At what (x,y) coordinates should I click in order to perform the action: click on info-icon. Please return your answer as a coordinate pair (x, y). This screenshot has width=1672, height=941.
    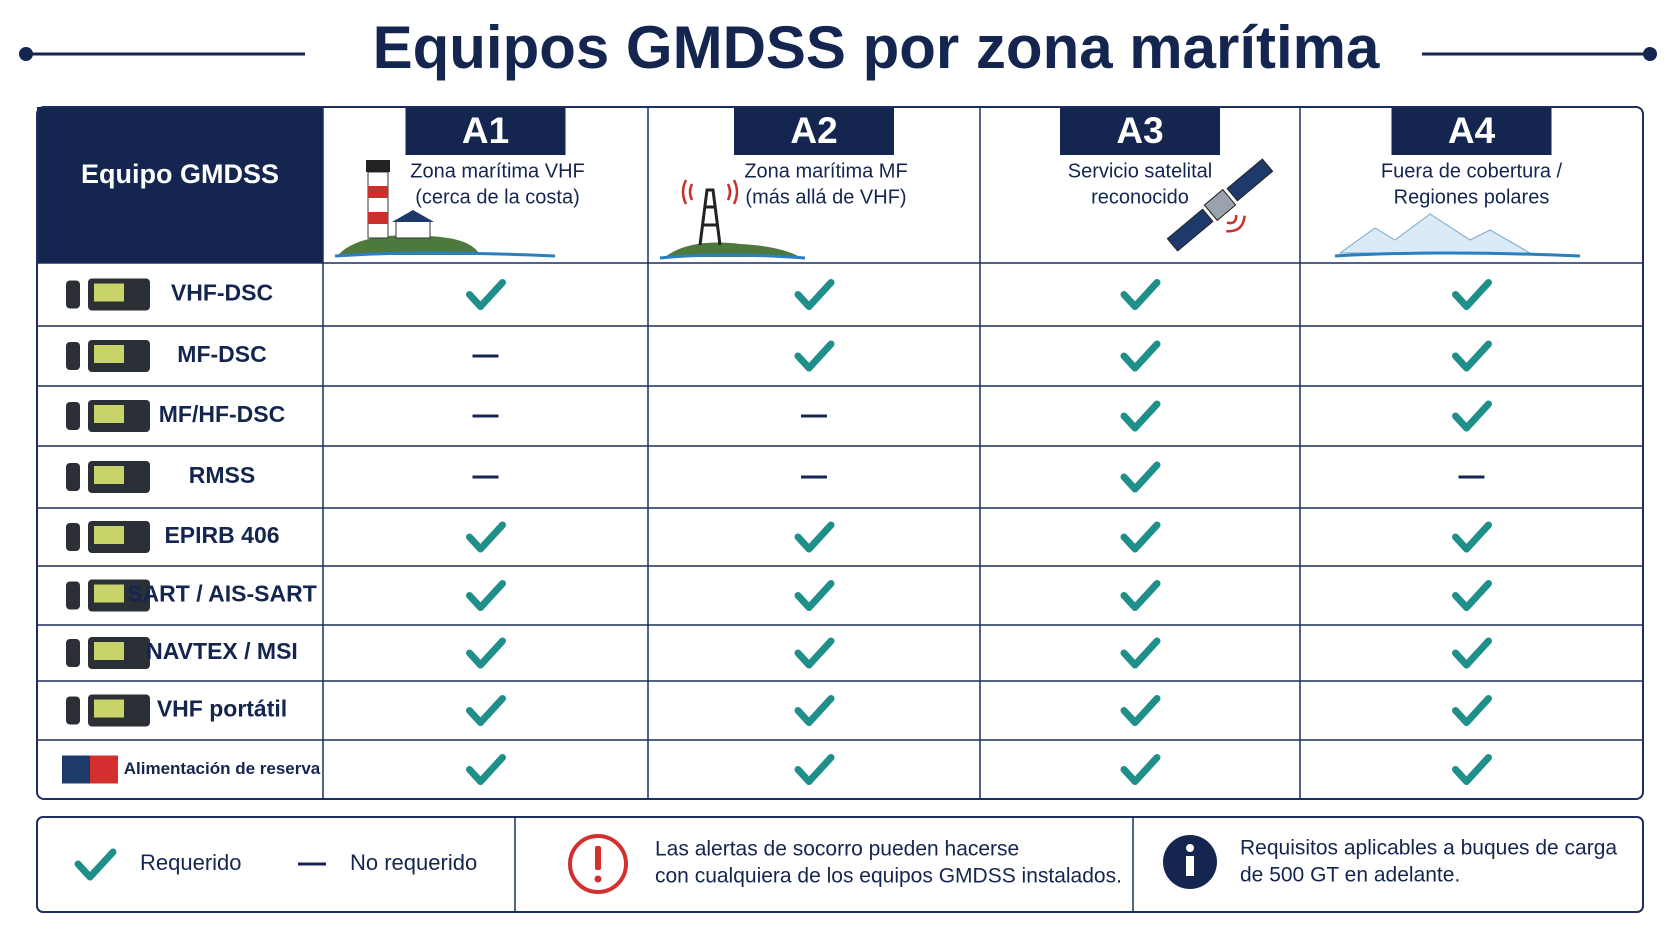
    Looking at the image, I should click on (1190, 862).